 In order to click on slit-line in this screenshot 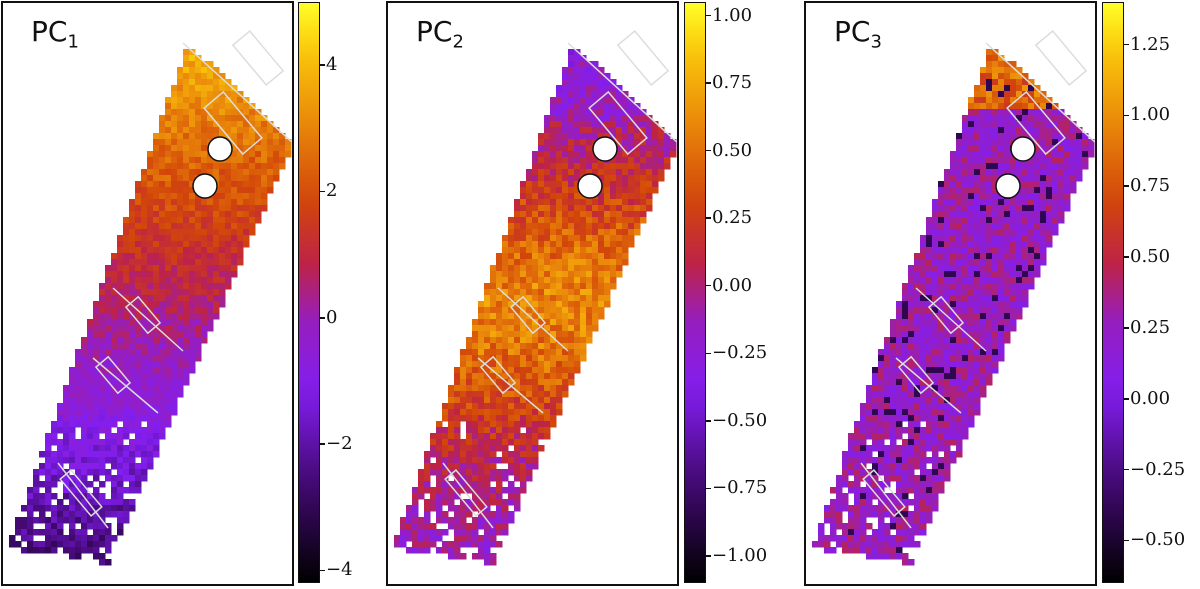, I will do `click(125, 385)`.